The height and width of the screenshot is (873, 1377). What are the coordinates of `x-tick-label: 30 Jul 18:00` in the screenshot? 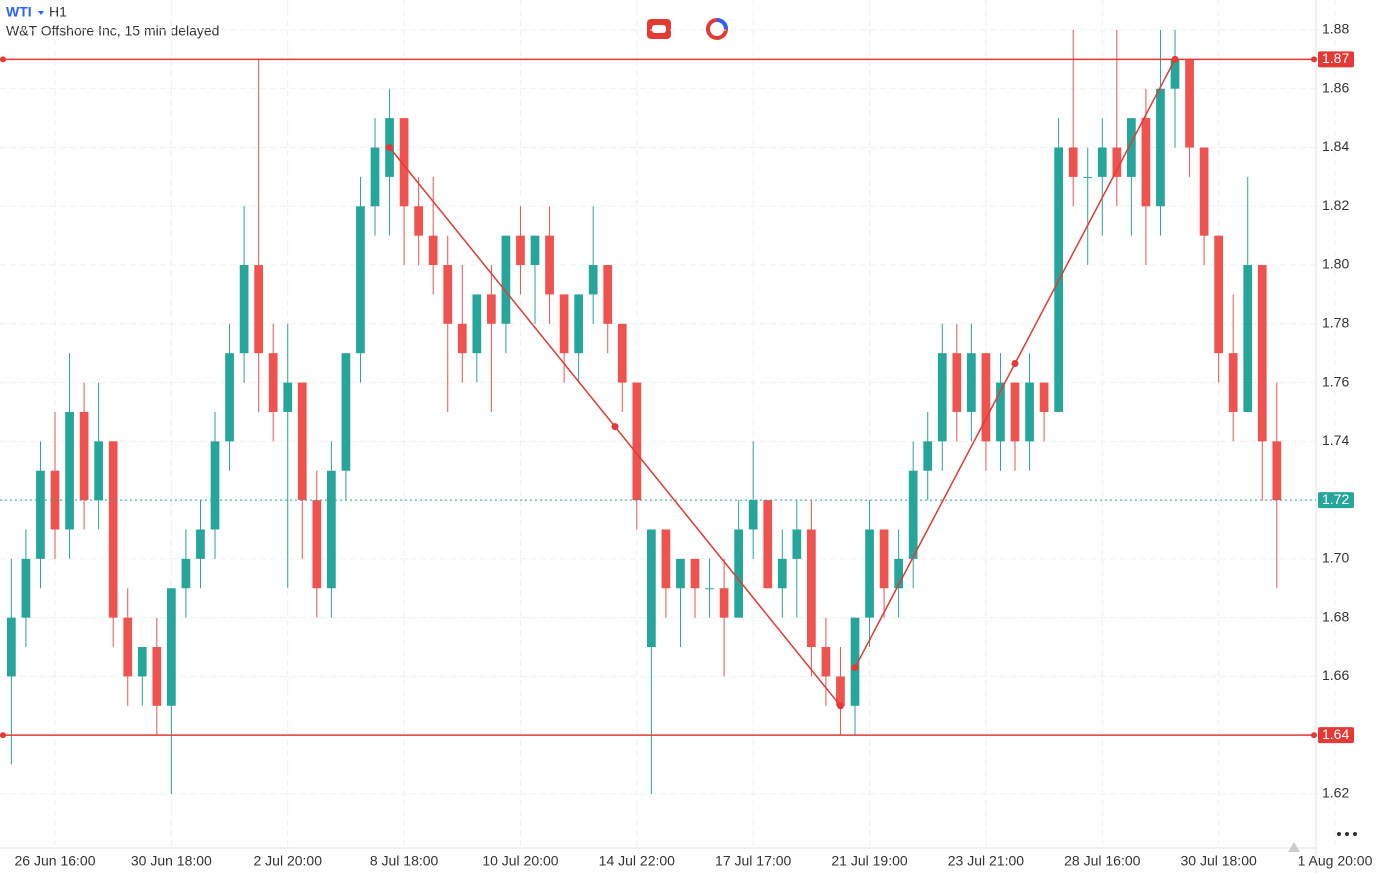 It's located at (1218, 861).